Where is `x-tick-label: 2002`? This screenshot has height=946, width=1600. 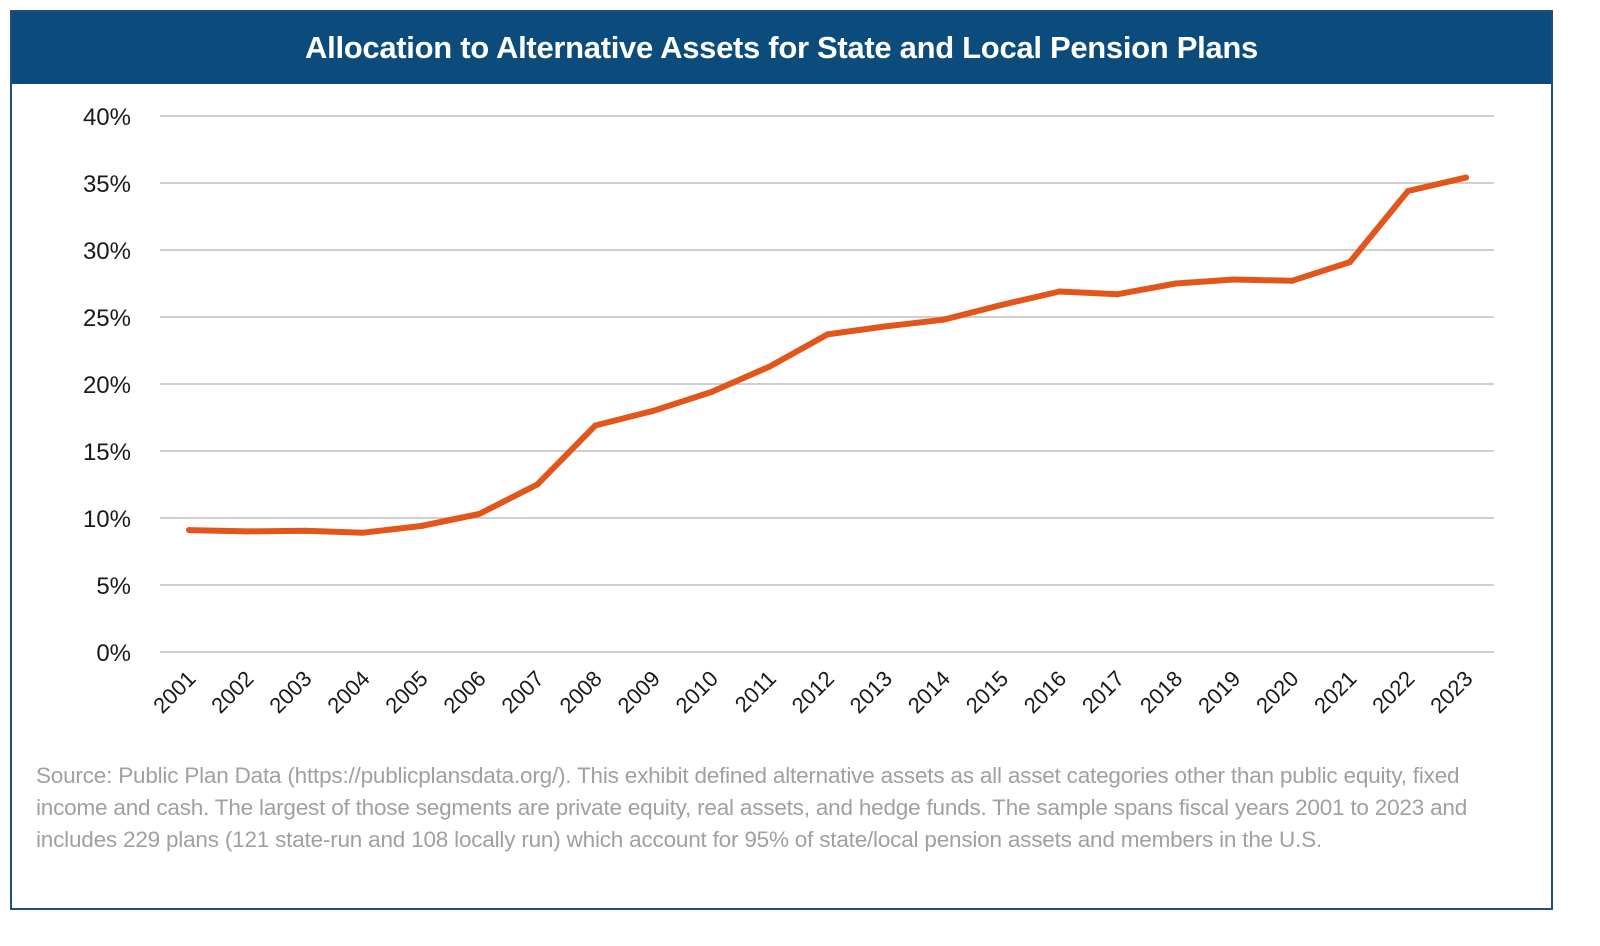 x-tick-label: 2002 is located at coordinates (232, 692).